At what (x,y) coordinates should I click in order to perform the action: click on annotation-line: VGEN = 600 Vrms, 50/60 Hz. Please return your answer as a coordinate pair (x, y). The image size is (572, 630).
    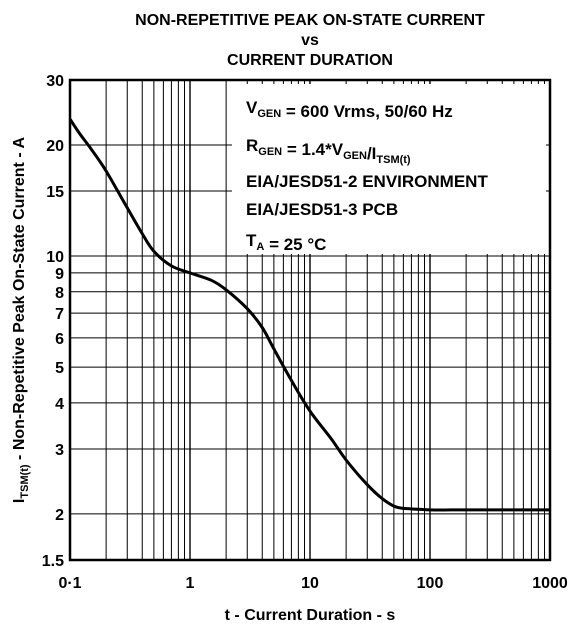
    Looking at the image, I should click on (349, 109).